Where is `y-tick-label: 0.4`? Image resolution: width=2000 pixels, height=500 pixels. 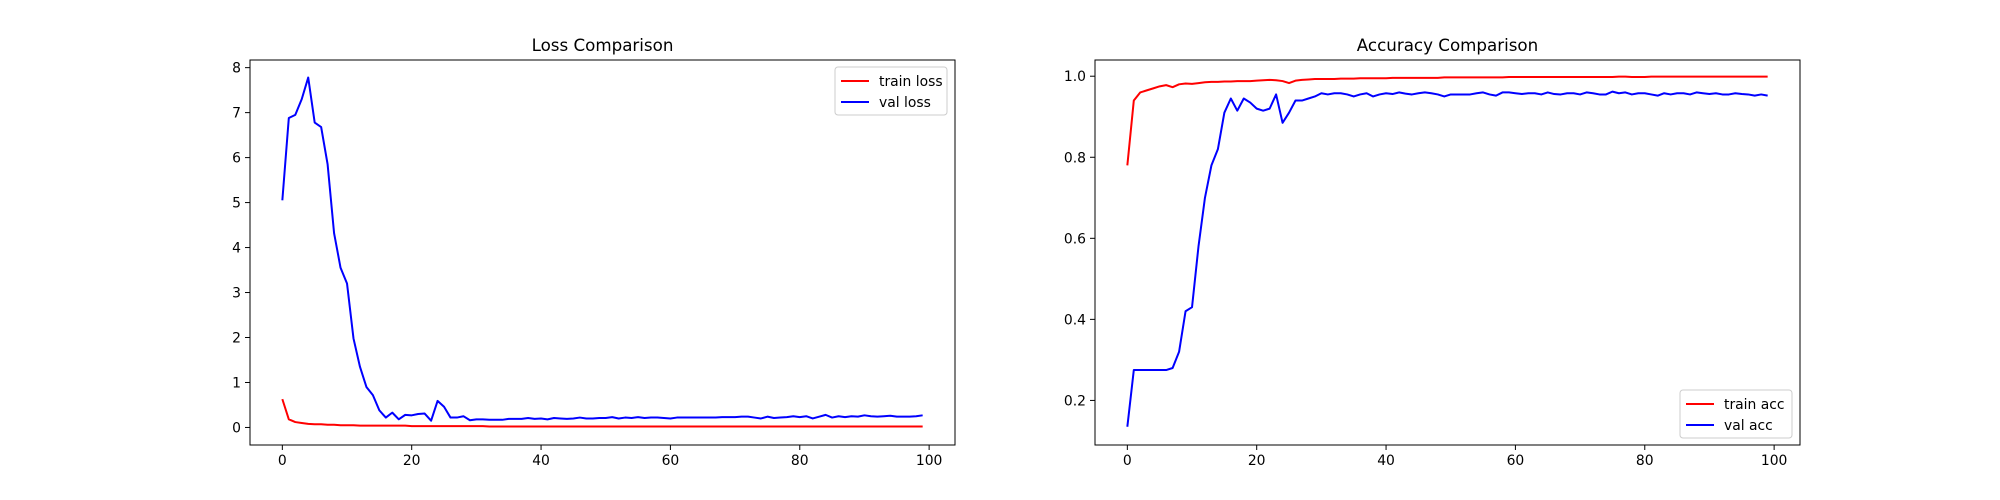 y-tick-label: 0.4 is located at coordinates (1075, 320).